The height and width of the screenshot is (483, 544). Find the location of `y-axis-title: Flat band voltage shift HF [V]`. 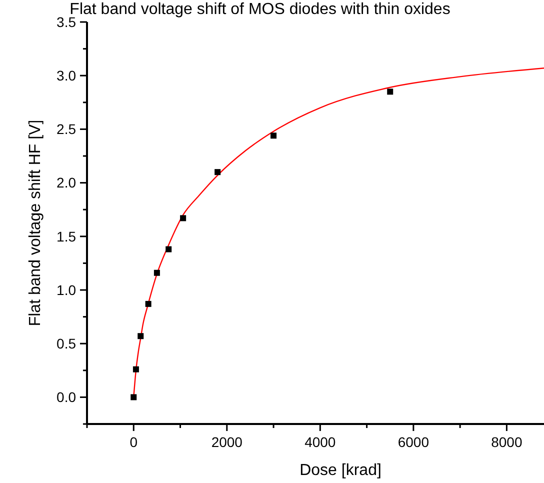

y-axis-title: Flat band voltage shift HF [V] is located at coordinates (35, 223).